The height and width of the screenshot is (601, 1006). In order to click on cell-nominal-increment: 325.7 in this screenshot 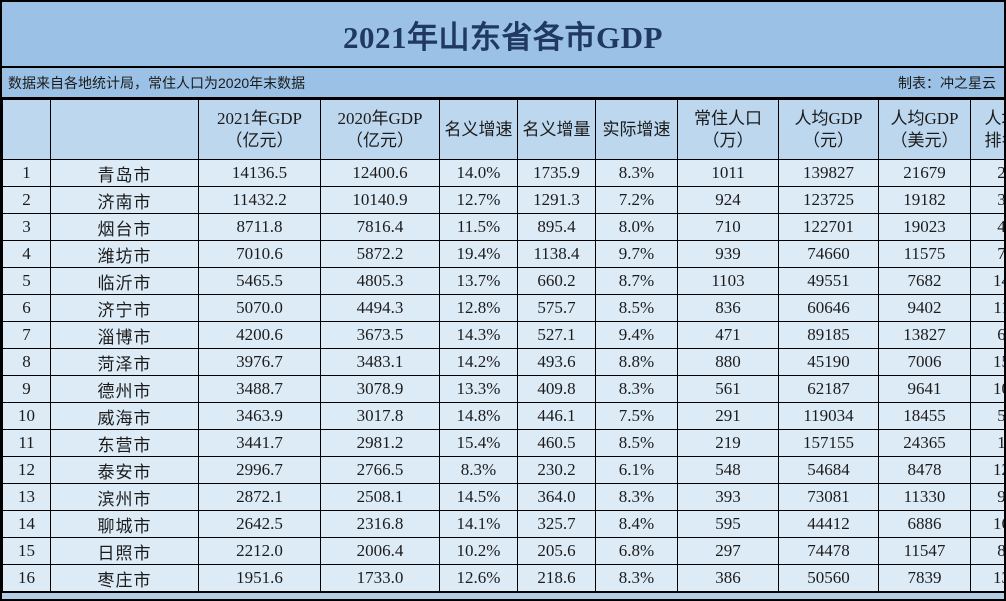, I will do `click(556, 524)`.